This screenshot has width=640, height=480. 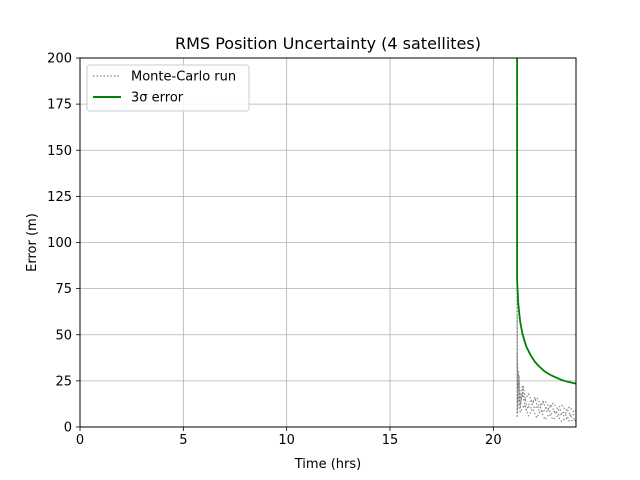 I want to click on chart-title: RMS Position Uncertainty (4 satellites), so click(x=328, y=43).